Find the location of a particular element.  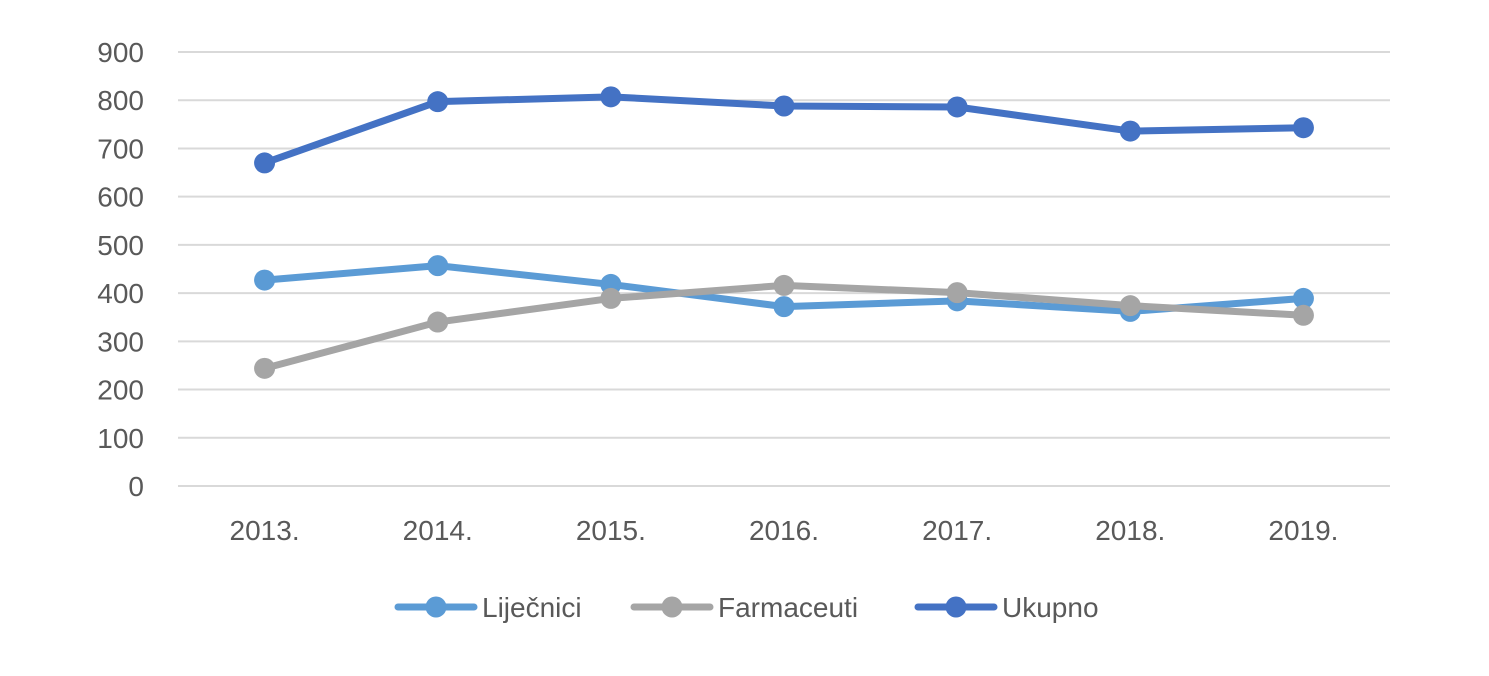

legend: Liječnici Farmaceuti Ukupno is located at coordinates (746, 607).